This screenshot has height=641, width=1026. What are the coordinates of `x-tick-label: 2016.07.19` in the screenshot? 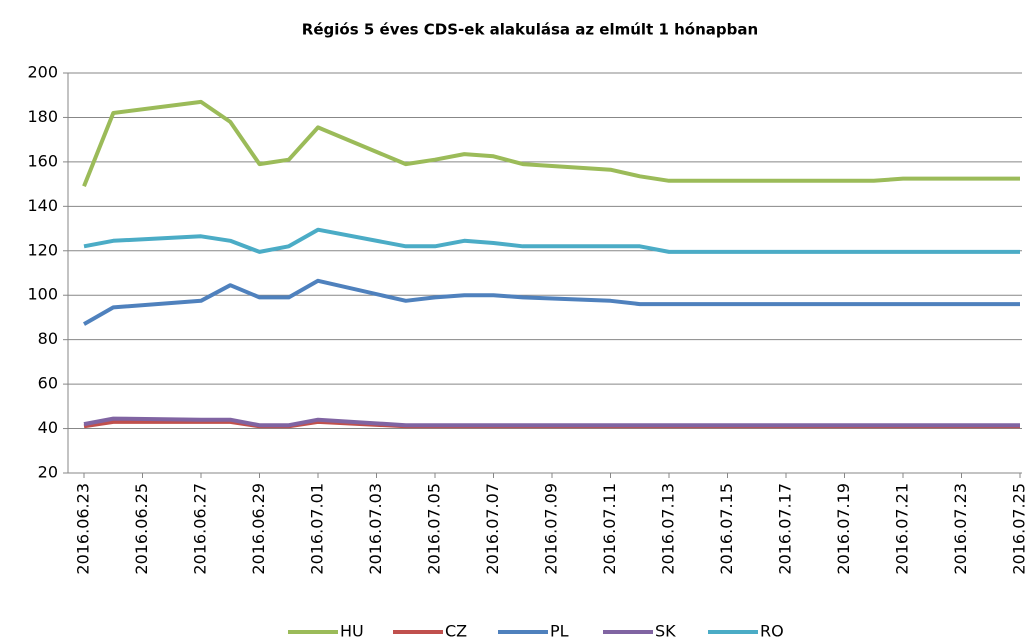 It's located at (843, 529).